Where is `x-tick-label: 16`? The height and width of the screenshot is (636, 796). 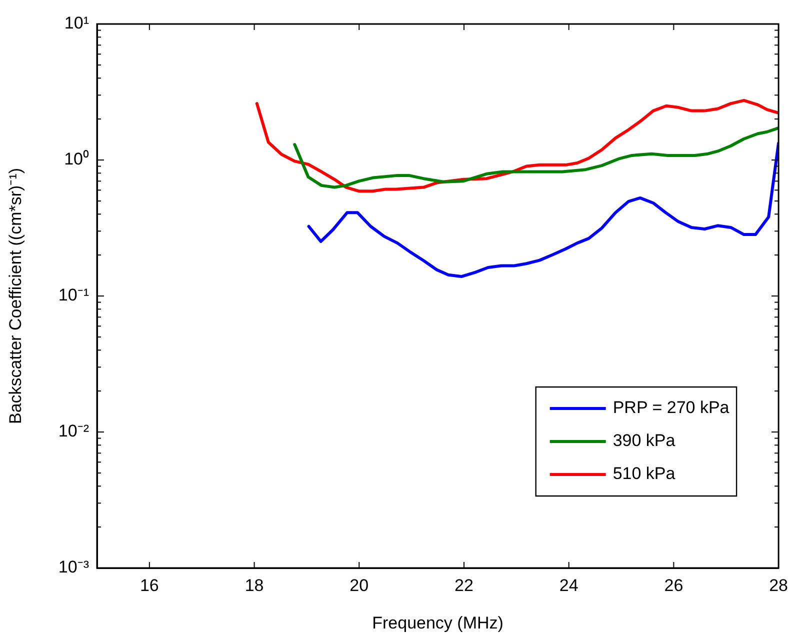
x-tick-label: 16 is located at coordinates (149, 585).